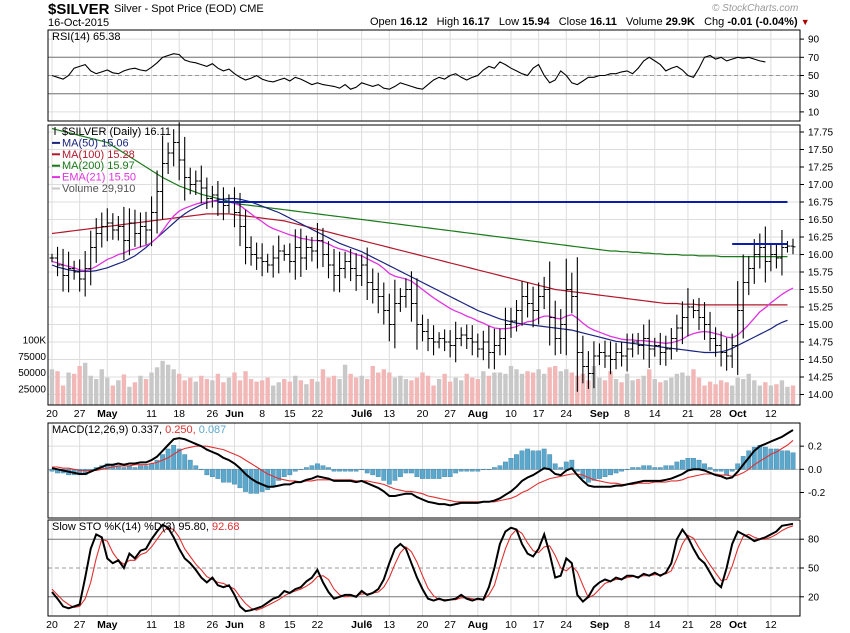 This screenshot has width=850, height=633. What do you see at coordinates (820, 308) in the screenshot?
I see `price-axis-tick-label: 15.25` at bounding box center [820, 308].